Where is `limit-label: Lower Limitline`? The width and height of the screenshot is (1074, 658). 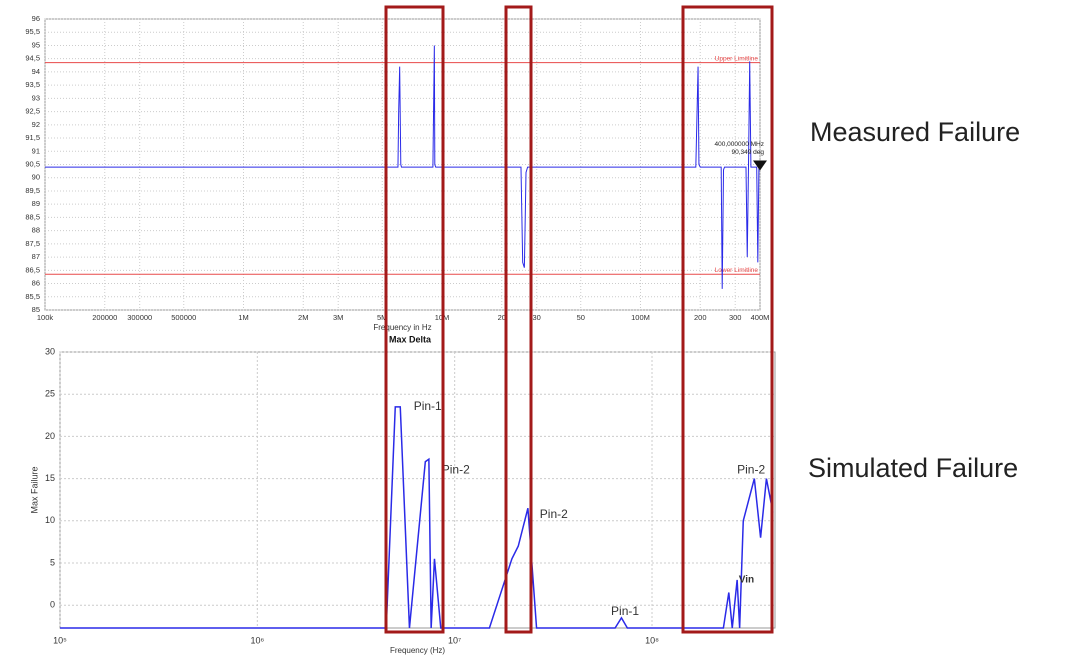
limit-label: Lower Limitline is located at coordinates (737, 270).